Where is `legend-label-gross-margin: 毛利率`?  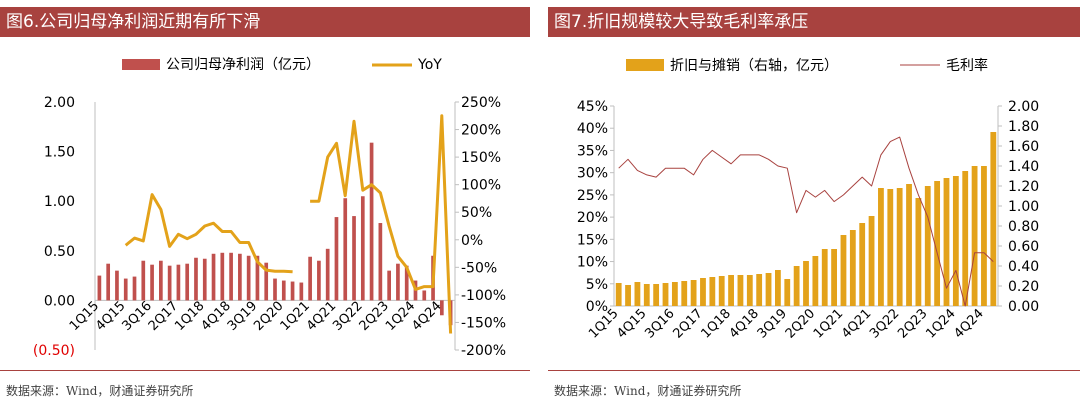
legend-label-gross-margin: 毛利率 is located at coordinates (967, 65).